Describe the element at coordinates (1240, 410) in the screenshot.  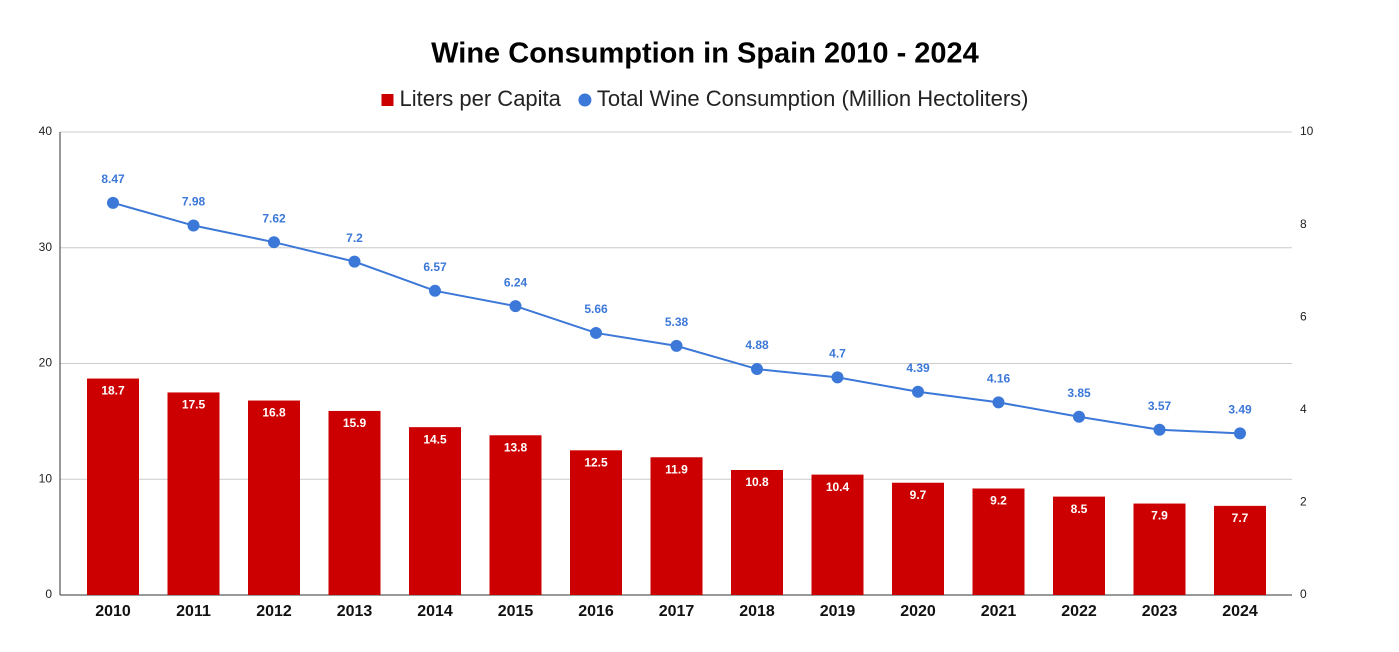
I see `line-value-label: 3.49` at that location.